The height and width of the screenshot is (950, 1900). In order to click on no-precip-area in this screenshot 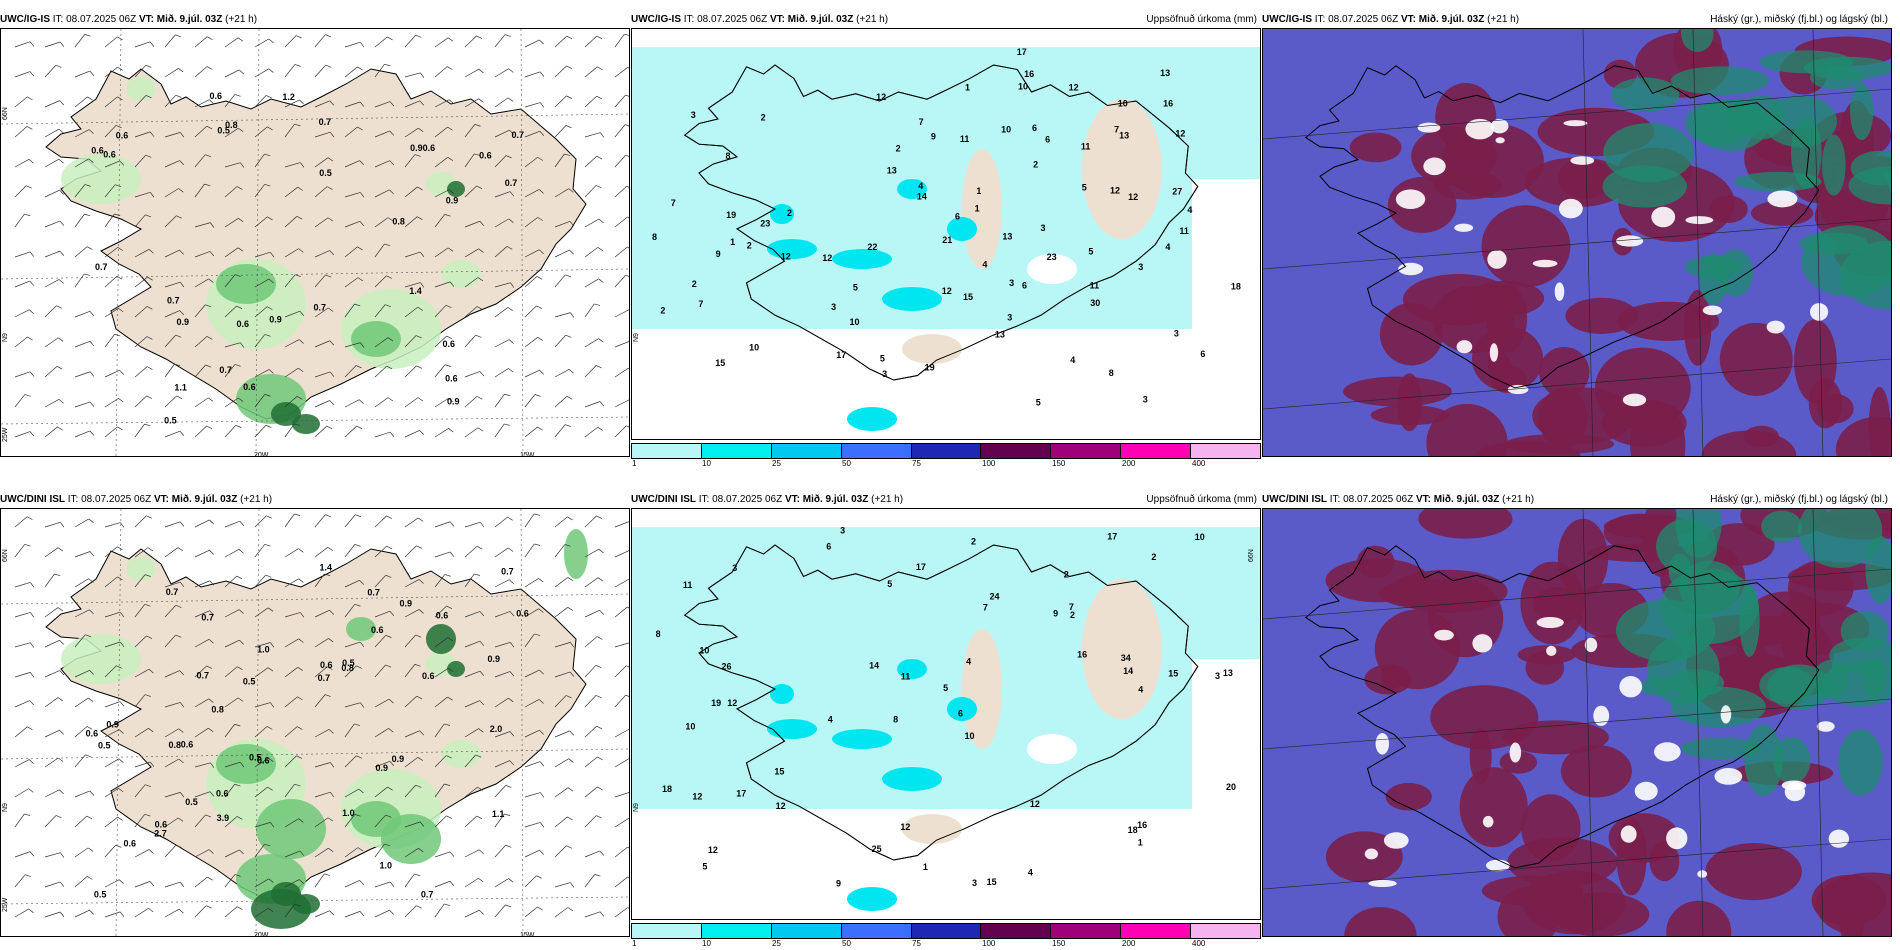, I will do `click(1226, 254)`.